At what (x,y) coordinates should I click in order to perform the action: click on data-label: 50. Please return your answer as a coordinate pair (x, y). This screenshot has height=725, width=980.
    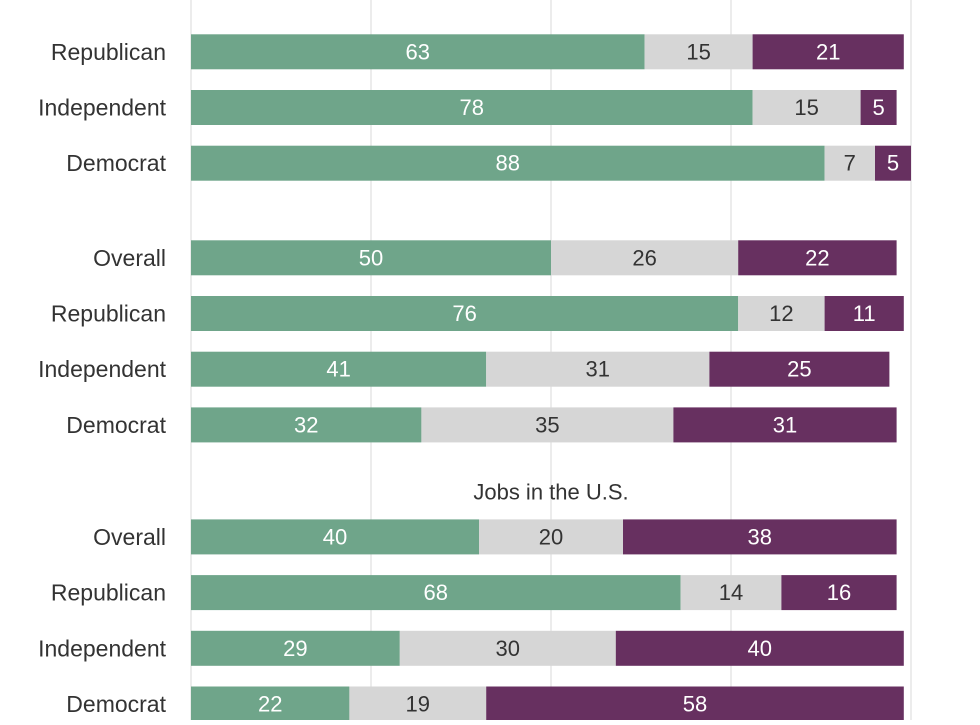
    Looking at the image, I should click on (371, 257).